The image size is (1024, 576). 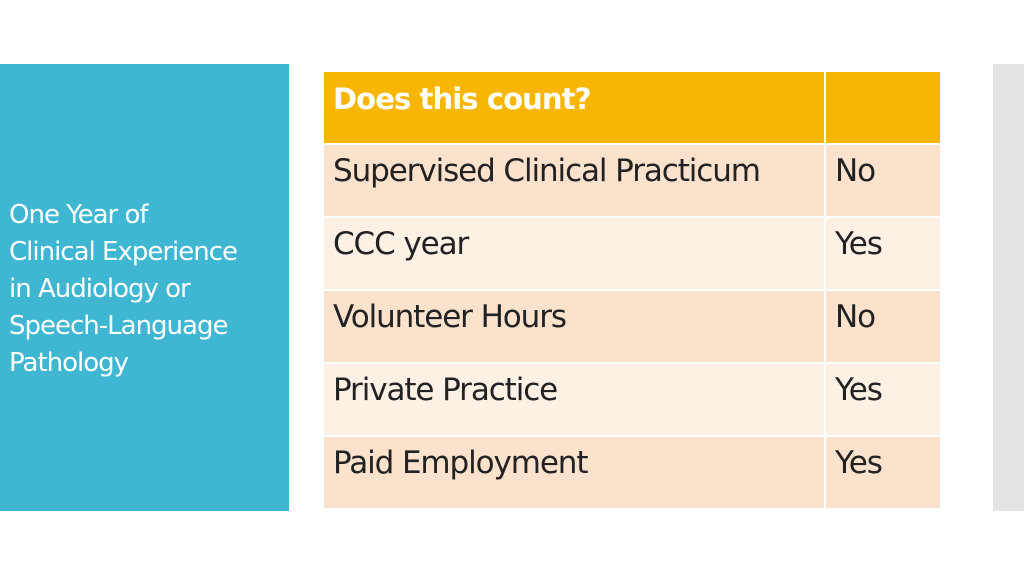 I want to click on activity-cell: Private Practice, so click(x=575, y=400).